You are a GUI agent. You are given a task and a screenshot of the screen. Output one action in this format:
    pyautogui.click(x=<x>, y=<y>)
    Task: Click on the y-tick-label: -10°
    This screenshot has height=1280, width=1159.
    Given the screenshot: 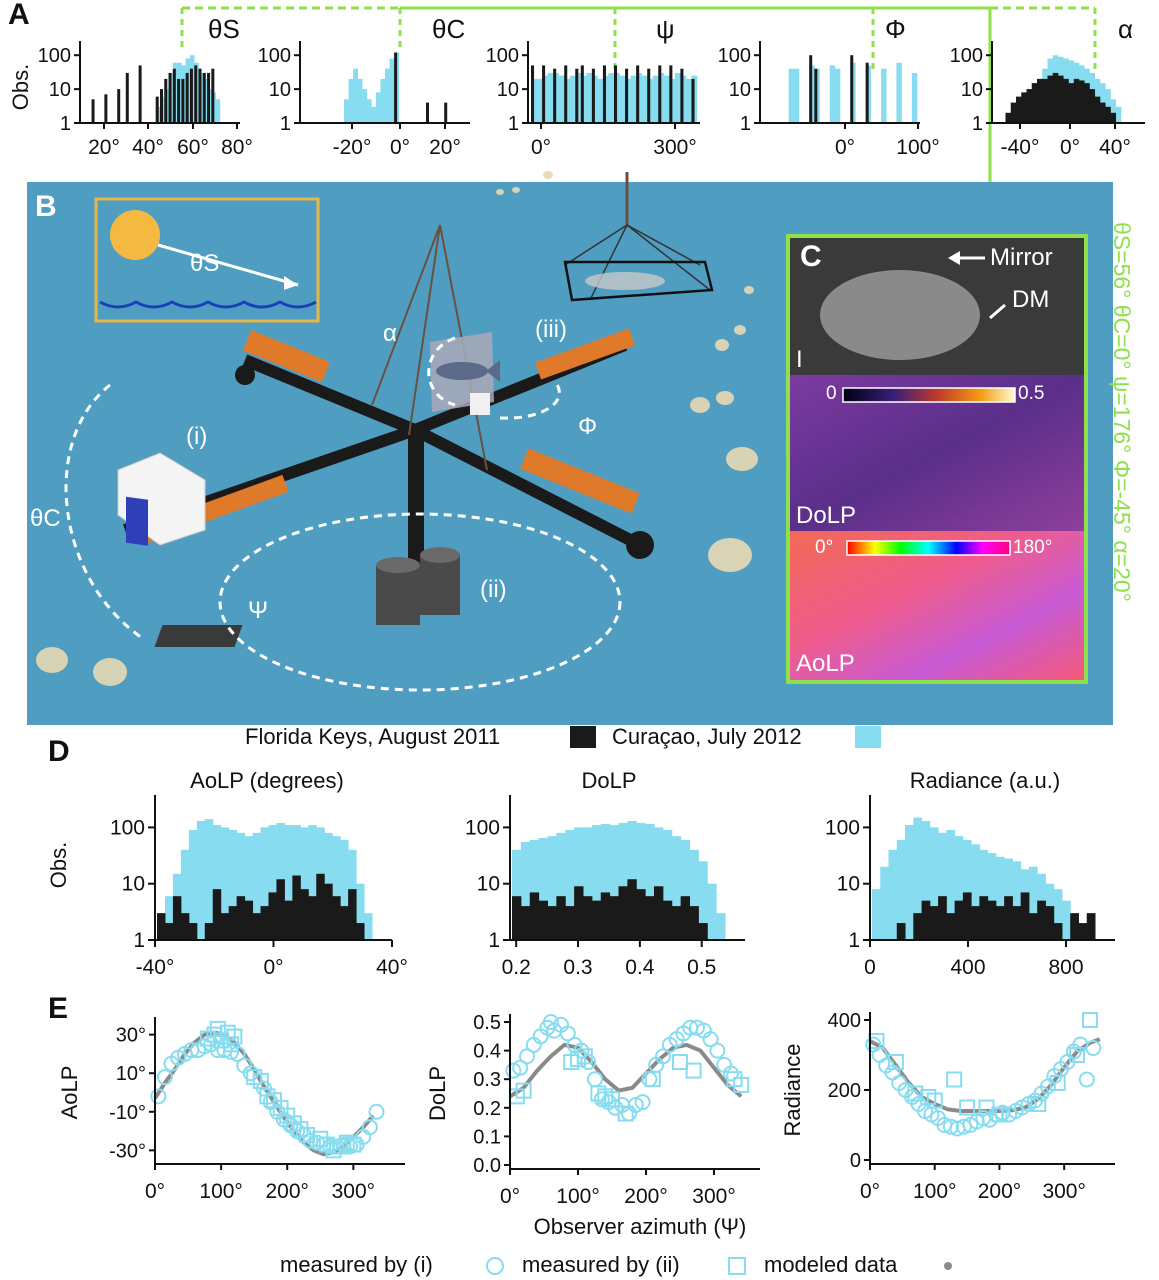 What is the action you would take?
    pyautogui.click(x=127, y=1113)
    